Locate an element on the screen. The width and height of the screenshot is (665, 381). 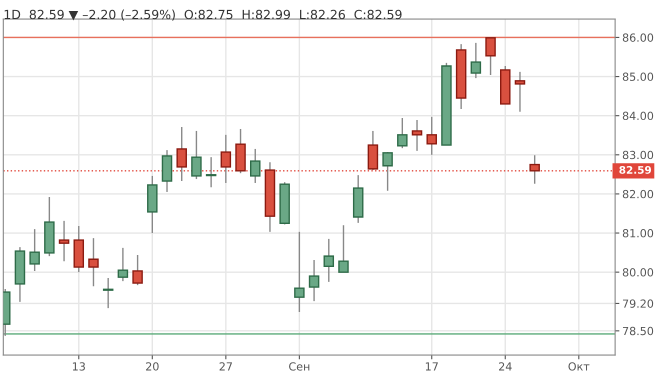
x-tick-label: 24 is located at coordinates (505, 366).